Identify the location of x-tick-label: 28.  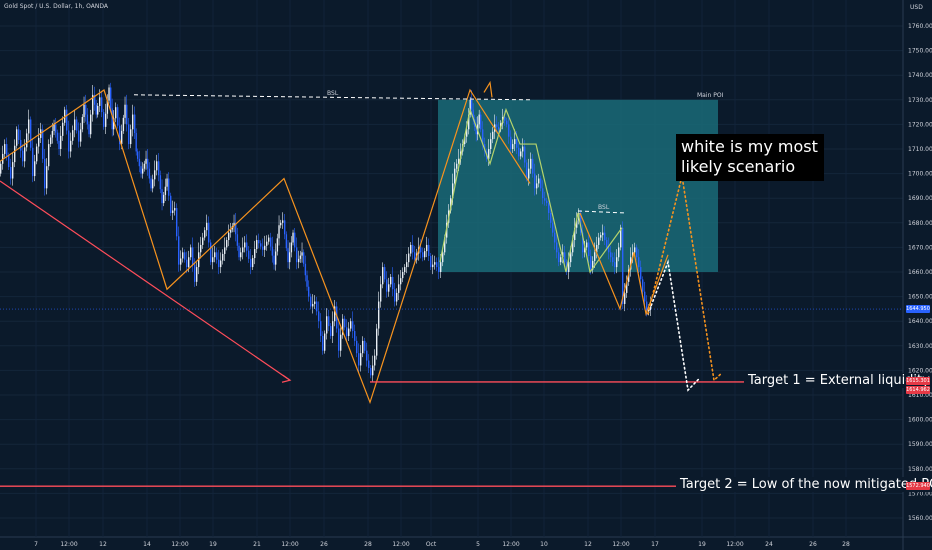
(846, 544).